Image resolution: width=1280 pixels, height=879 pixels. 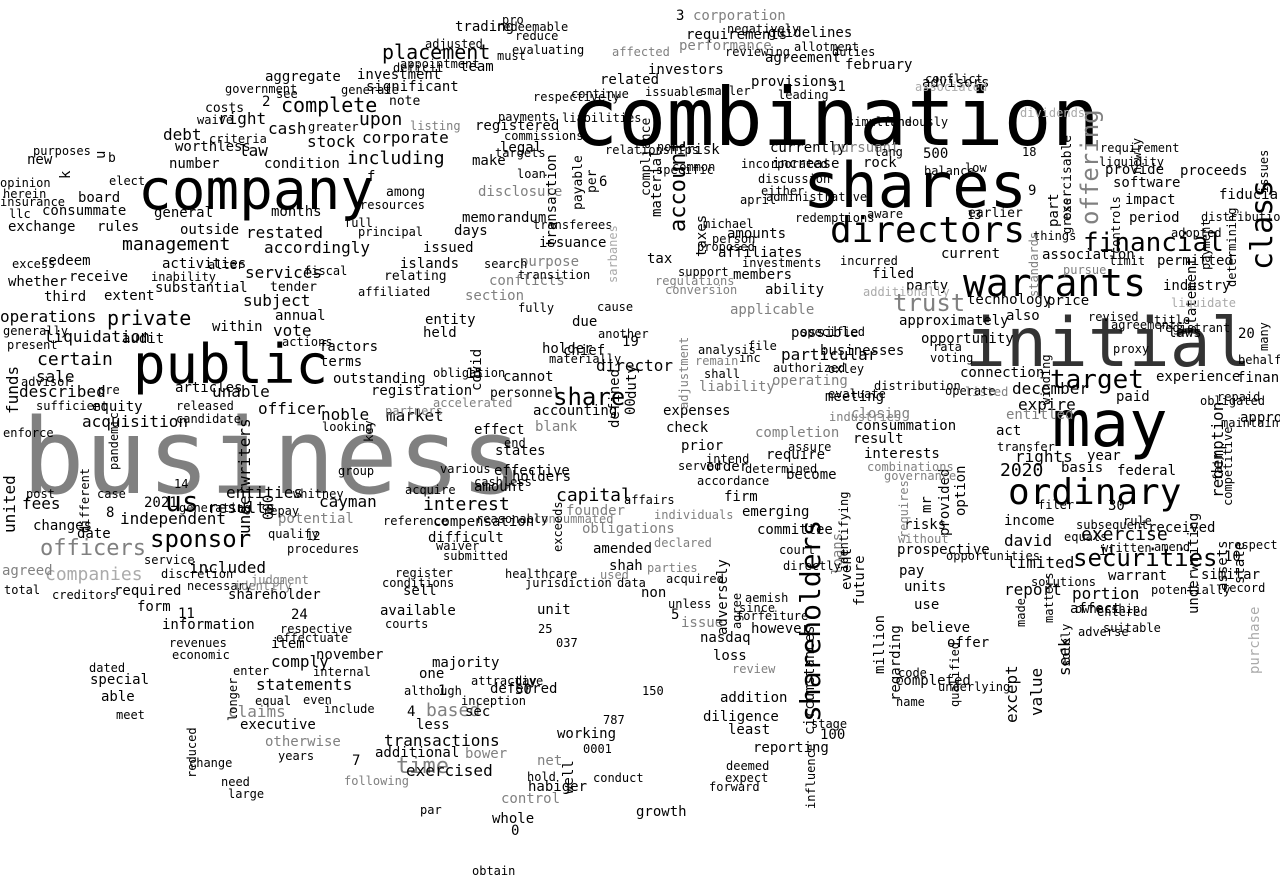 What do you see at coordinates (795, 290) in the screenshot?
I see `word-ability: ability` at bounding box center [795, 290].